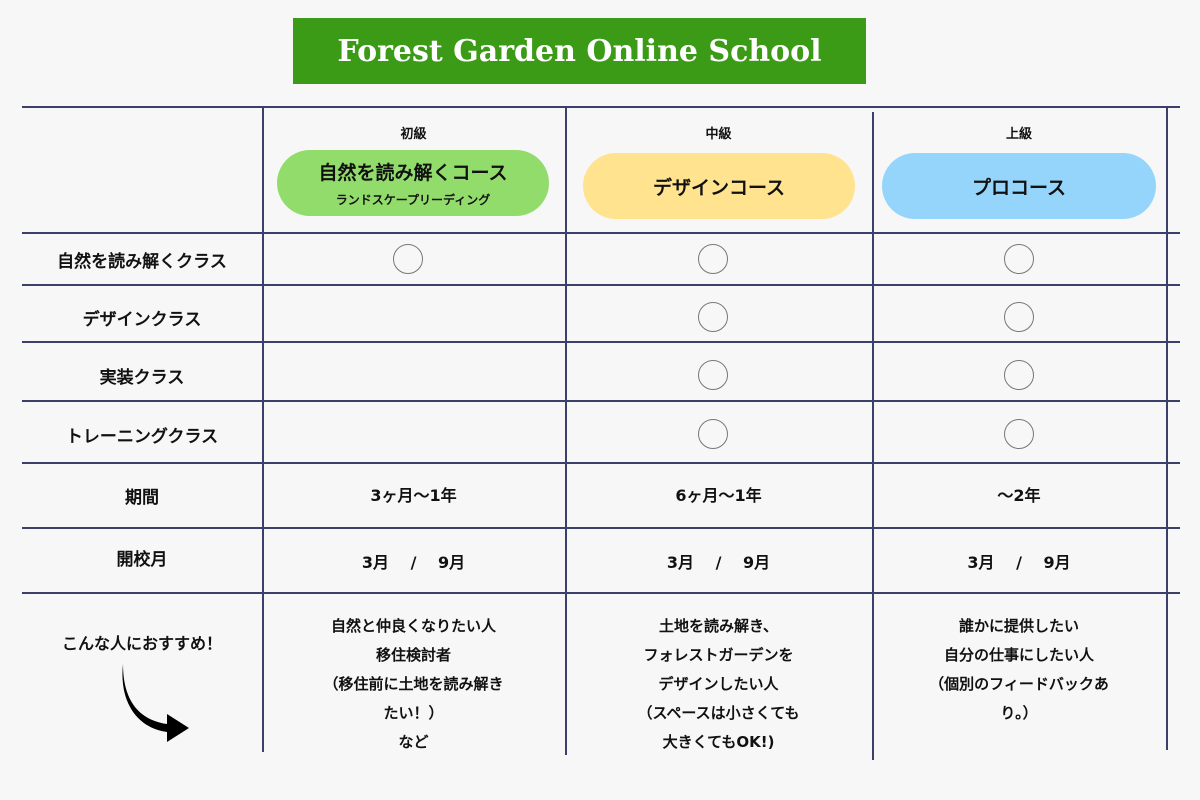 The height and width of the screenshot is (800, 1200). I want to click on course-level: 中級, so click(718, 134).